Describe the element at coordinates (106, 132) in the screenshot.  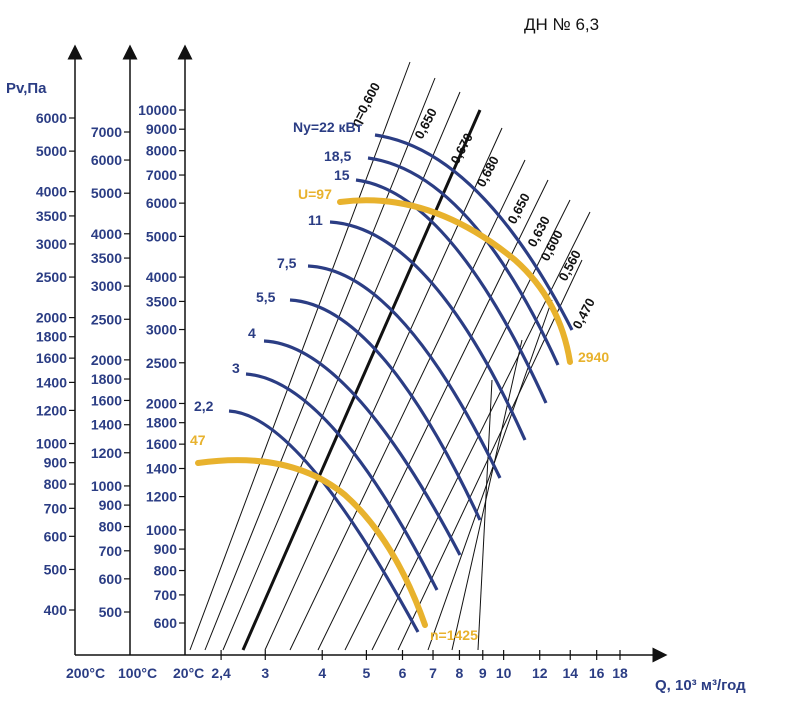
I see `pressure-tick-label: 7000` at that location.